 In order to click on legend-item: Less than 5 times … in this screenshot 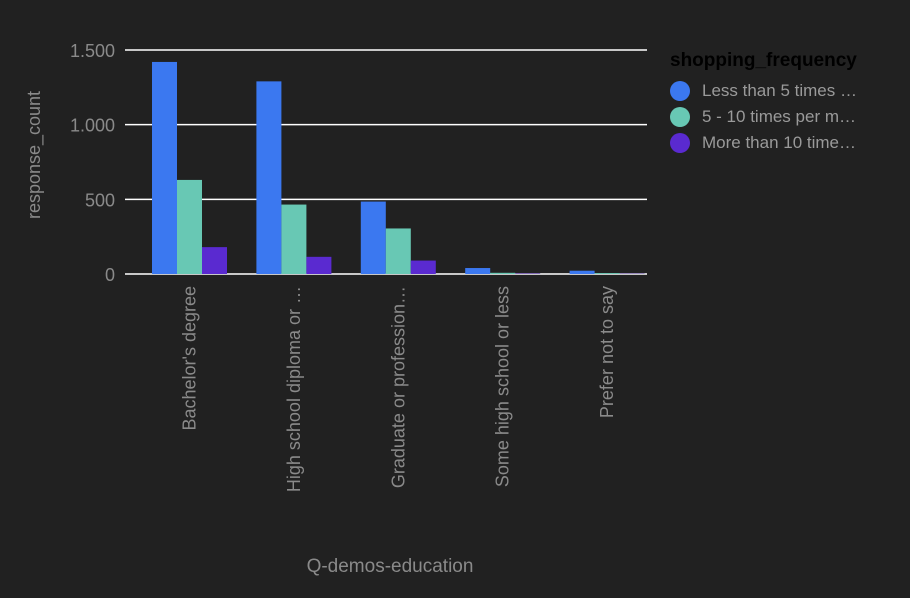, I will do `click(763, 91)`.